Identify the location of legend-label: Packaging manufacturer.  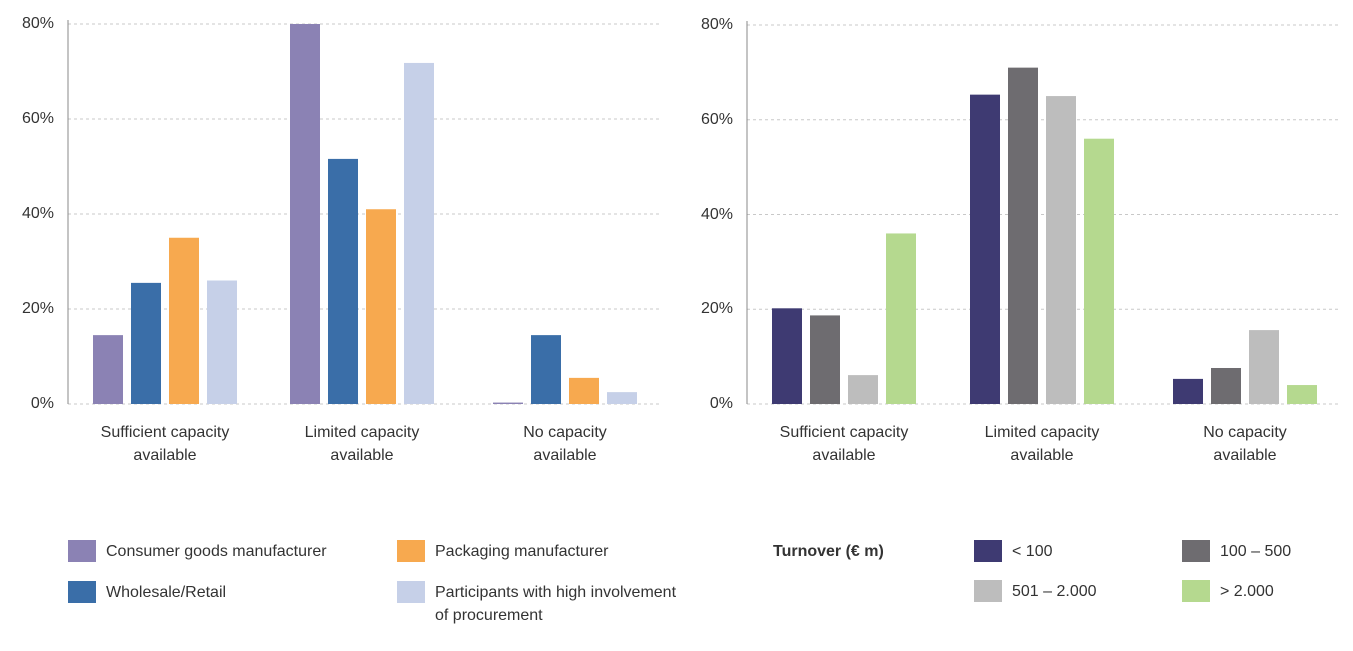
(522, 551).